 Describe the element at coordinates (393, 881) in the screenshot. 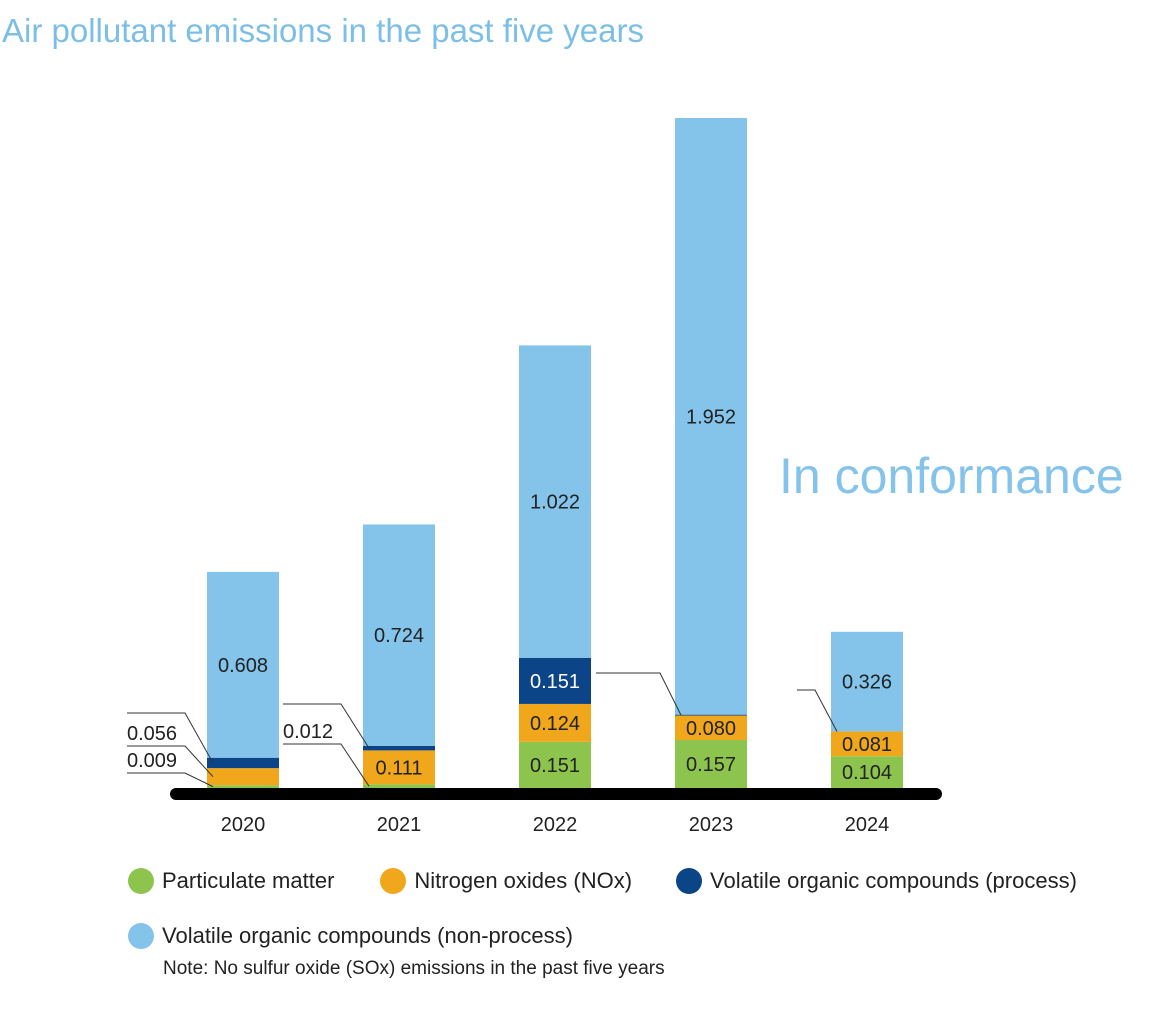

I see `legend-swatch-nox` at that location.